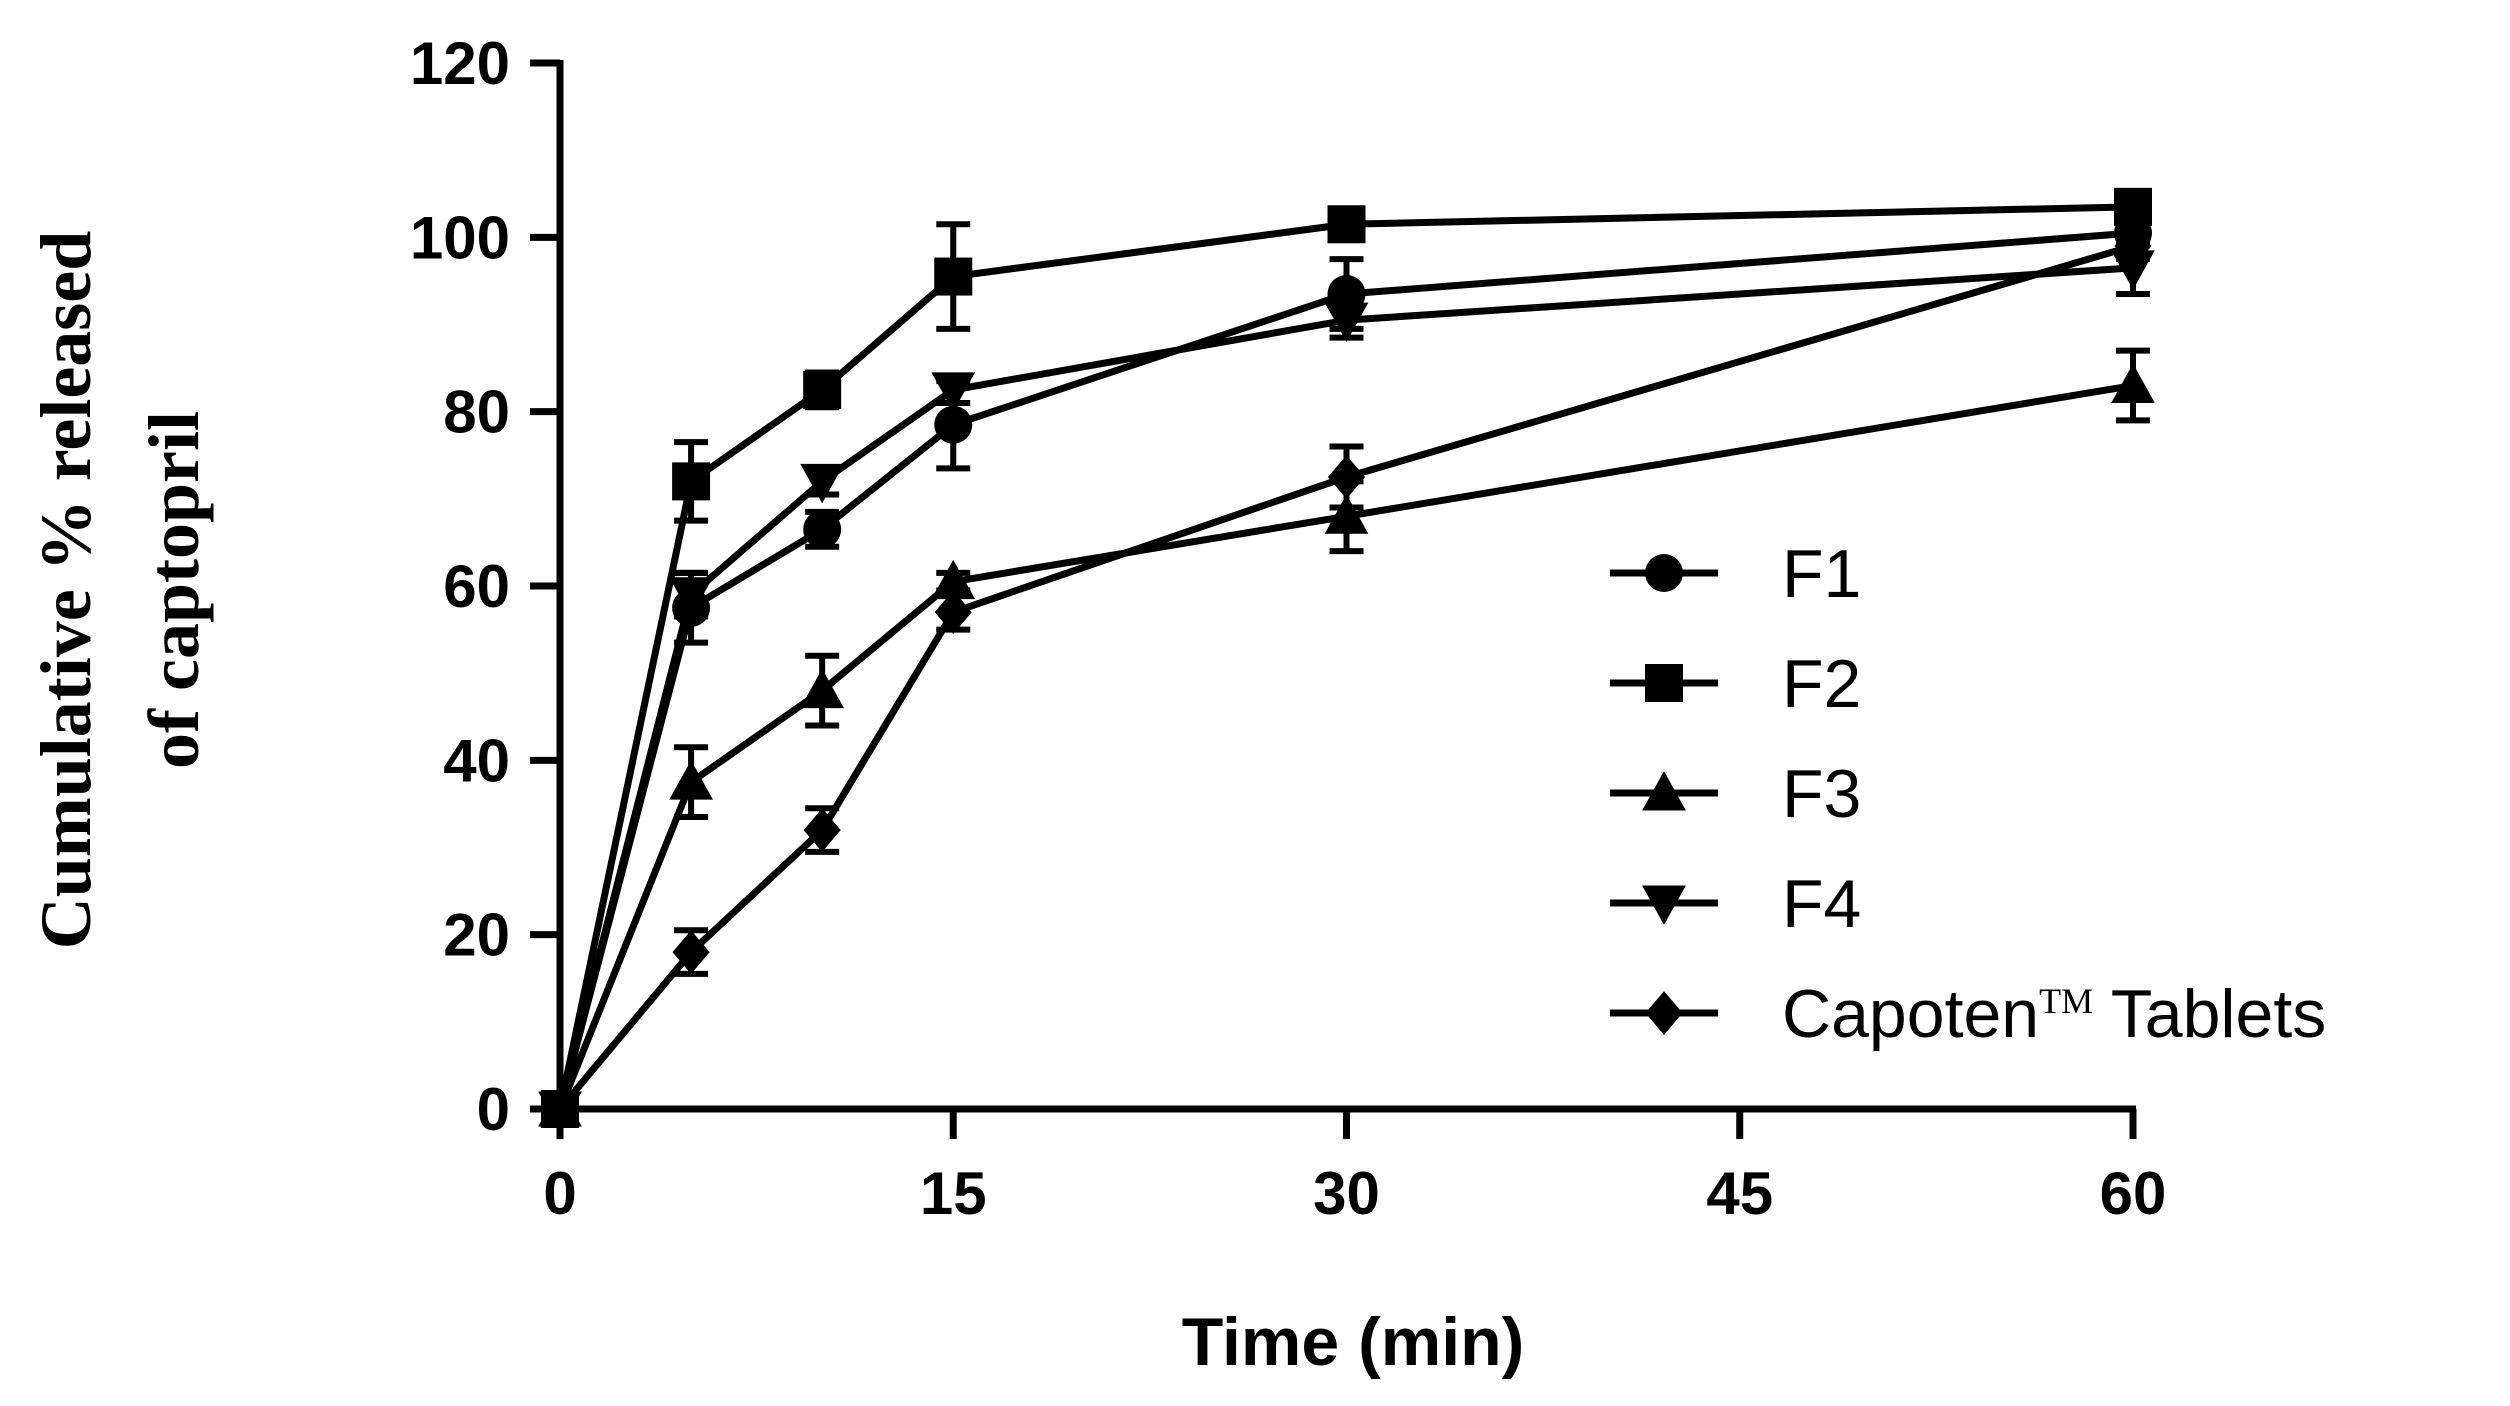 The image size is (2510, 1406). What do you see at coordinates (1735, 904) in the screenshot?
I see `legend-item-4: F4` at bounding box center [1735, 904].